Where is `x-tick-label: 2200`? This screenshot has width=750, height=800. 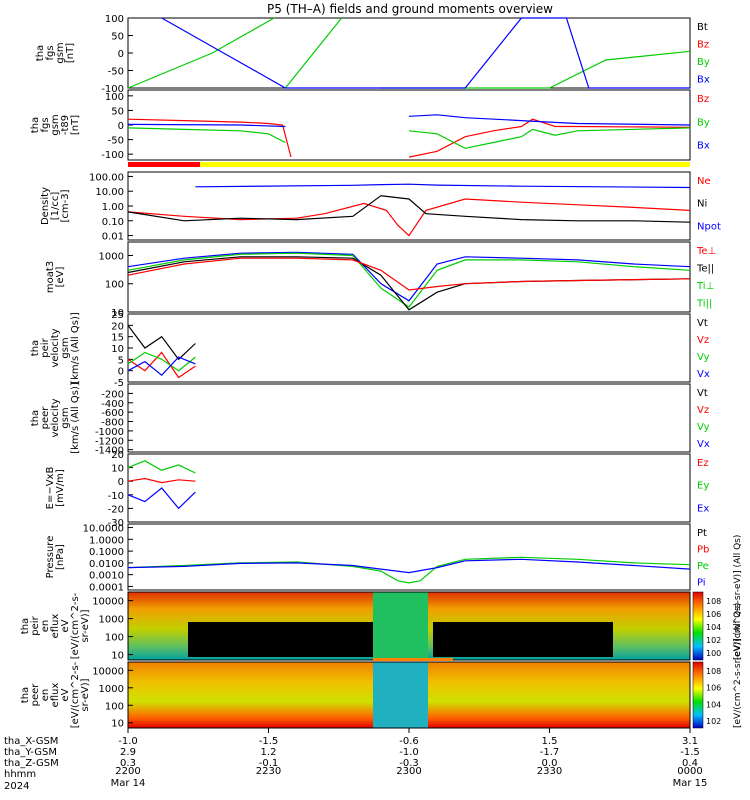 x-tick-label: 2200 is located at coordinates (127, 771).